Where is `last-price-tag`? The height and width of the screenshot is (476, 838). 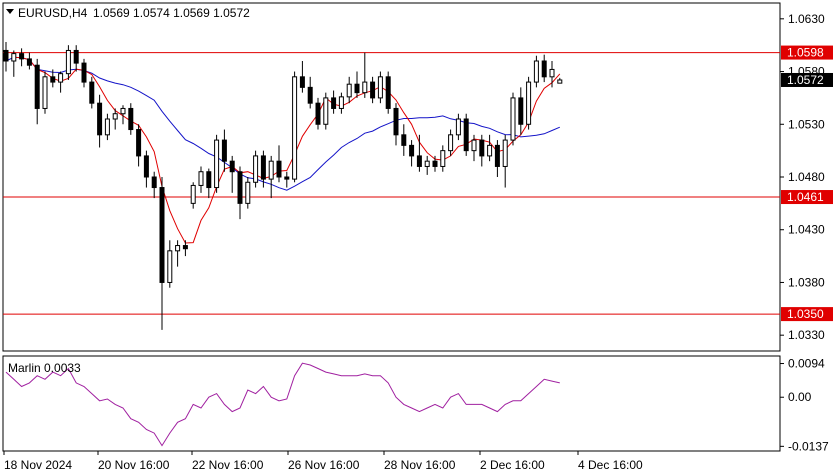
last-price-tag is located at coordinates (807, 79).